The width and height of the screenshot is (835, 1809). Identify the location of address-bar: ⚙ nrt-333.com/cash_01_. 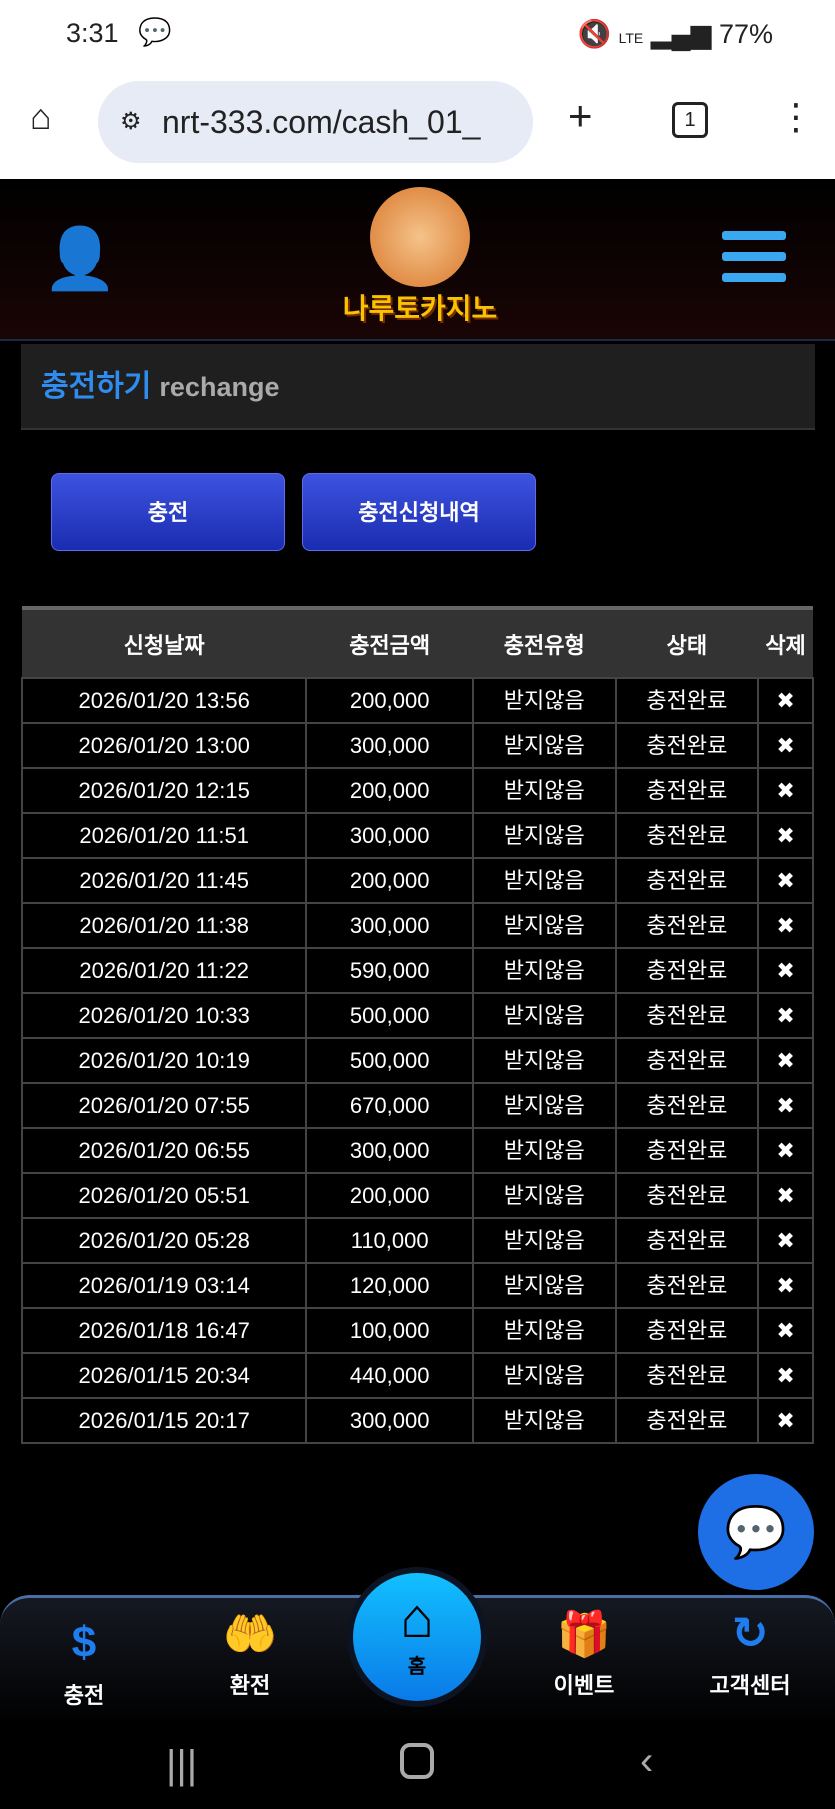
(315, 122).